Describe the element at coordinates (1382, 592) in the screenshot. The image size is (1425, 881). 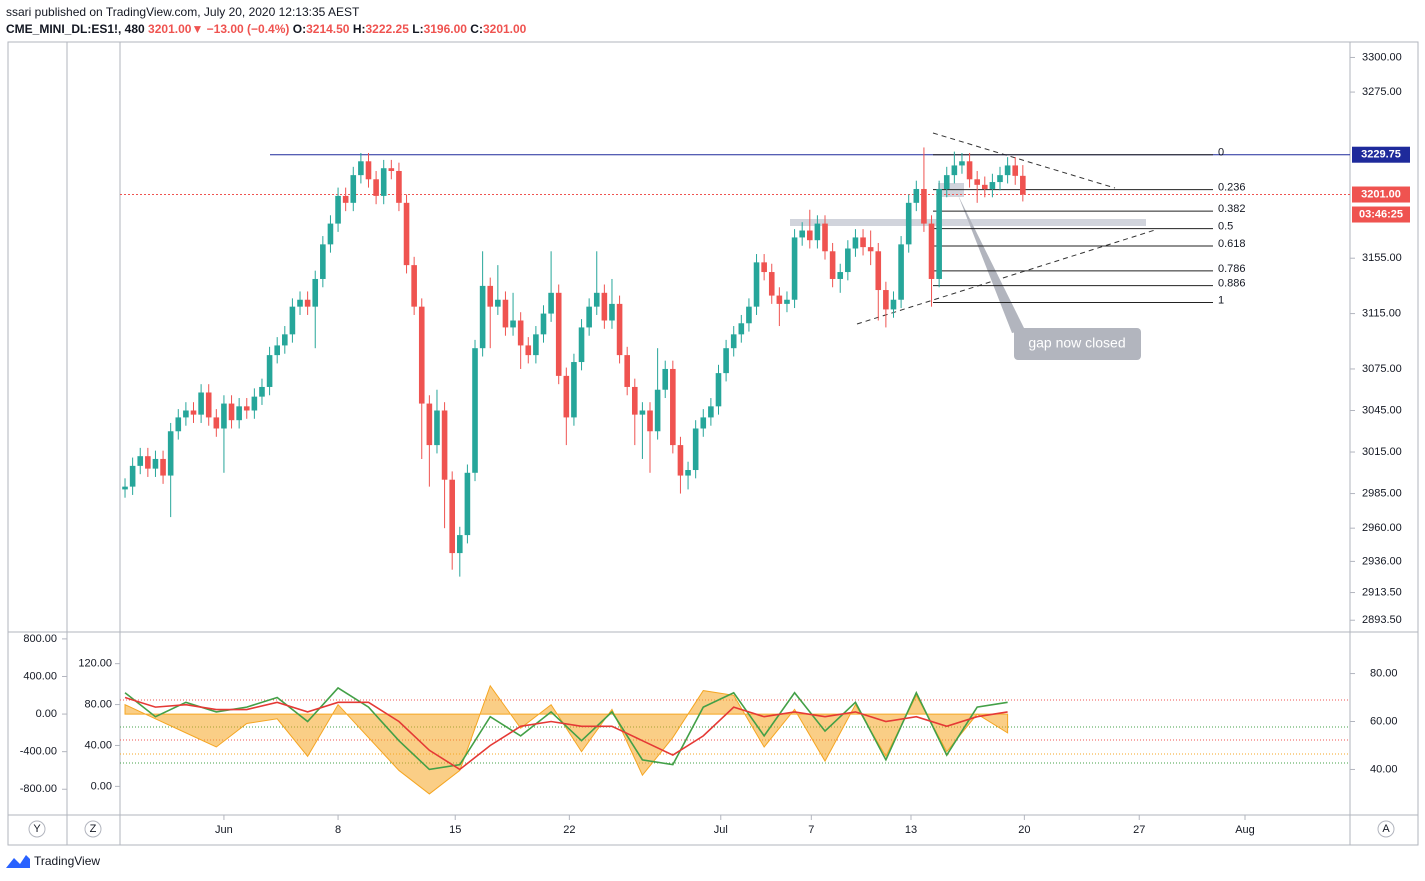
I see `y-tick-label: 2913.50` at that location.